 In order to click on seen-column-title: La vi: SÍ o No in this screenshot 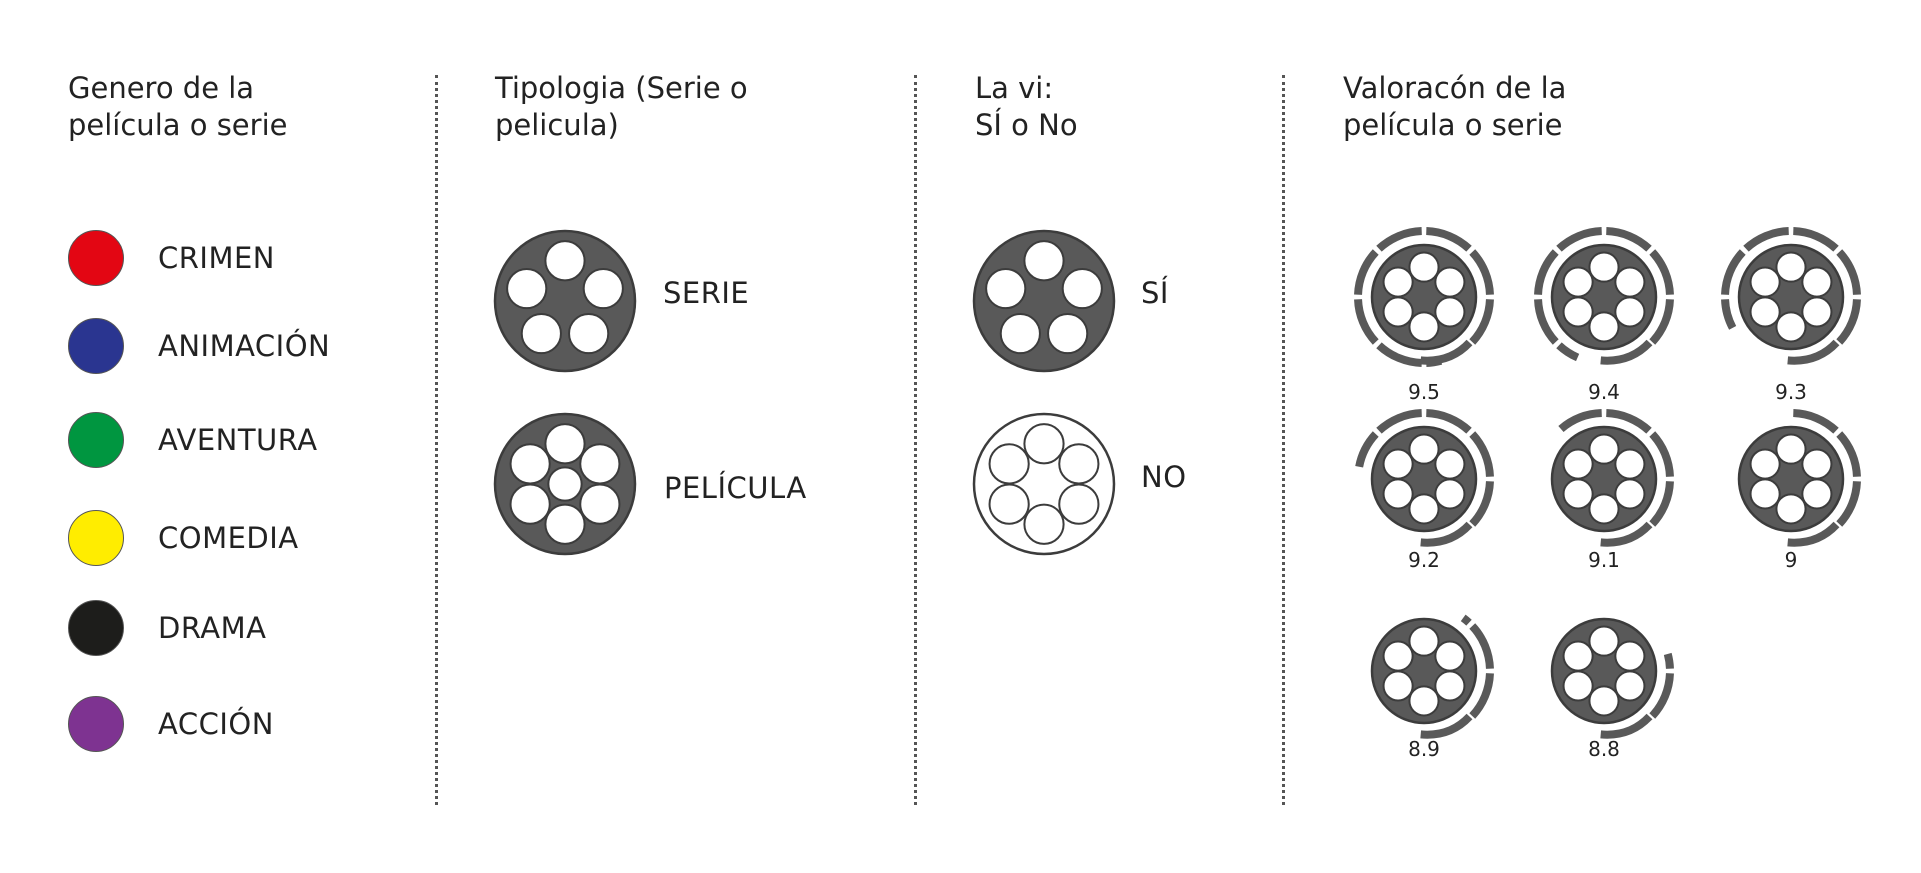, I will do `click(1026, 107)`.